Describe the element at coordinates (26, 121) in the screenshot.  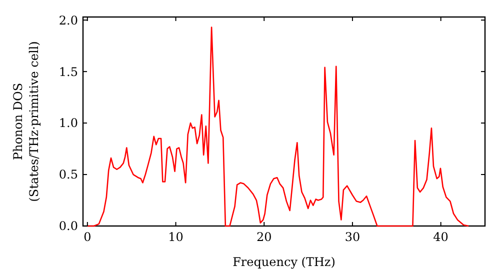
I see `y-axis-title: Phonon DOS (States/THz·primitive cell)` at that location.